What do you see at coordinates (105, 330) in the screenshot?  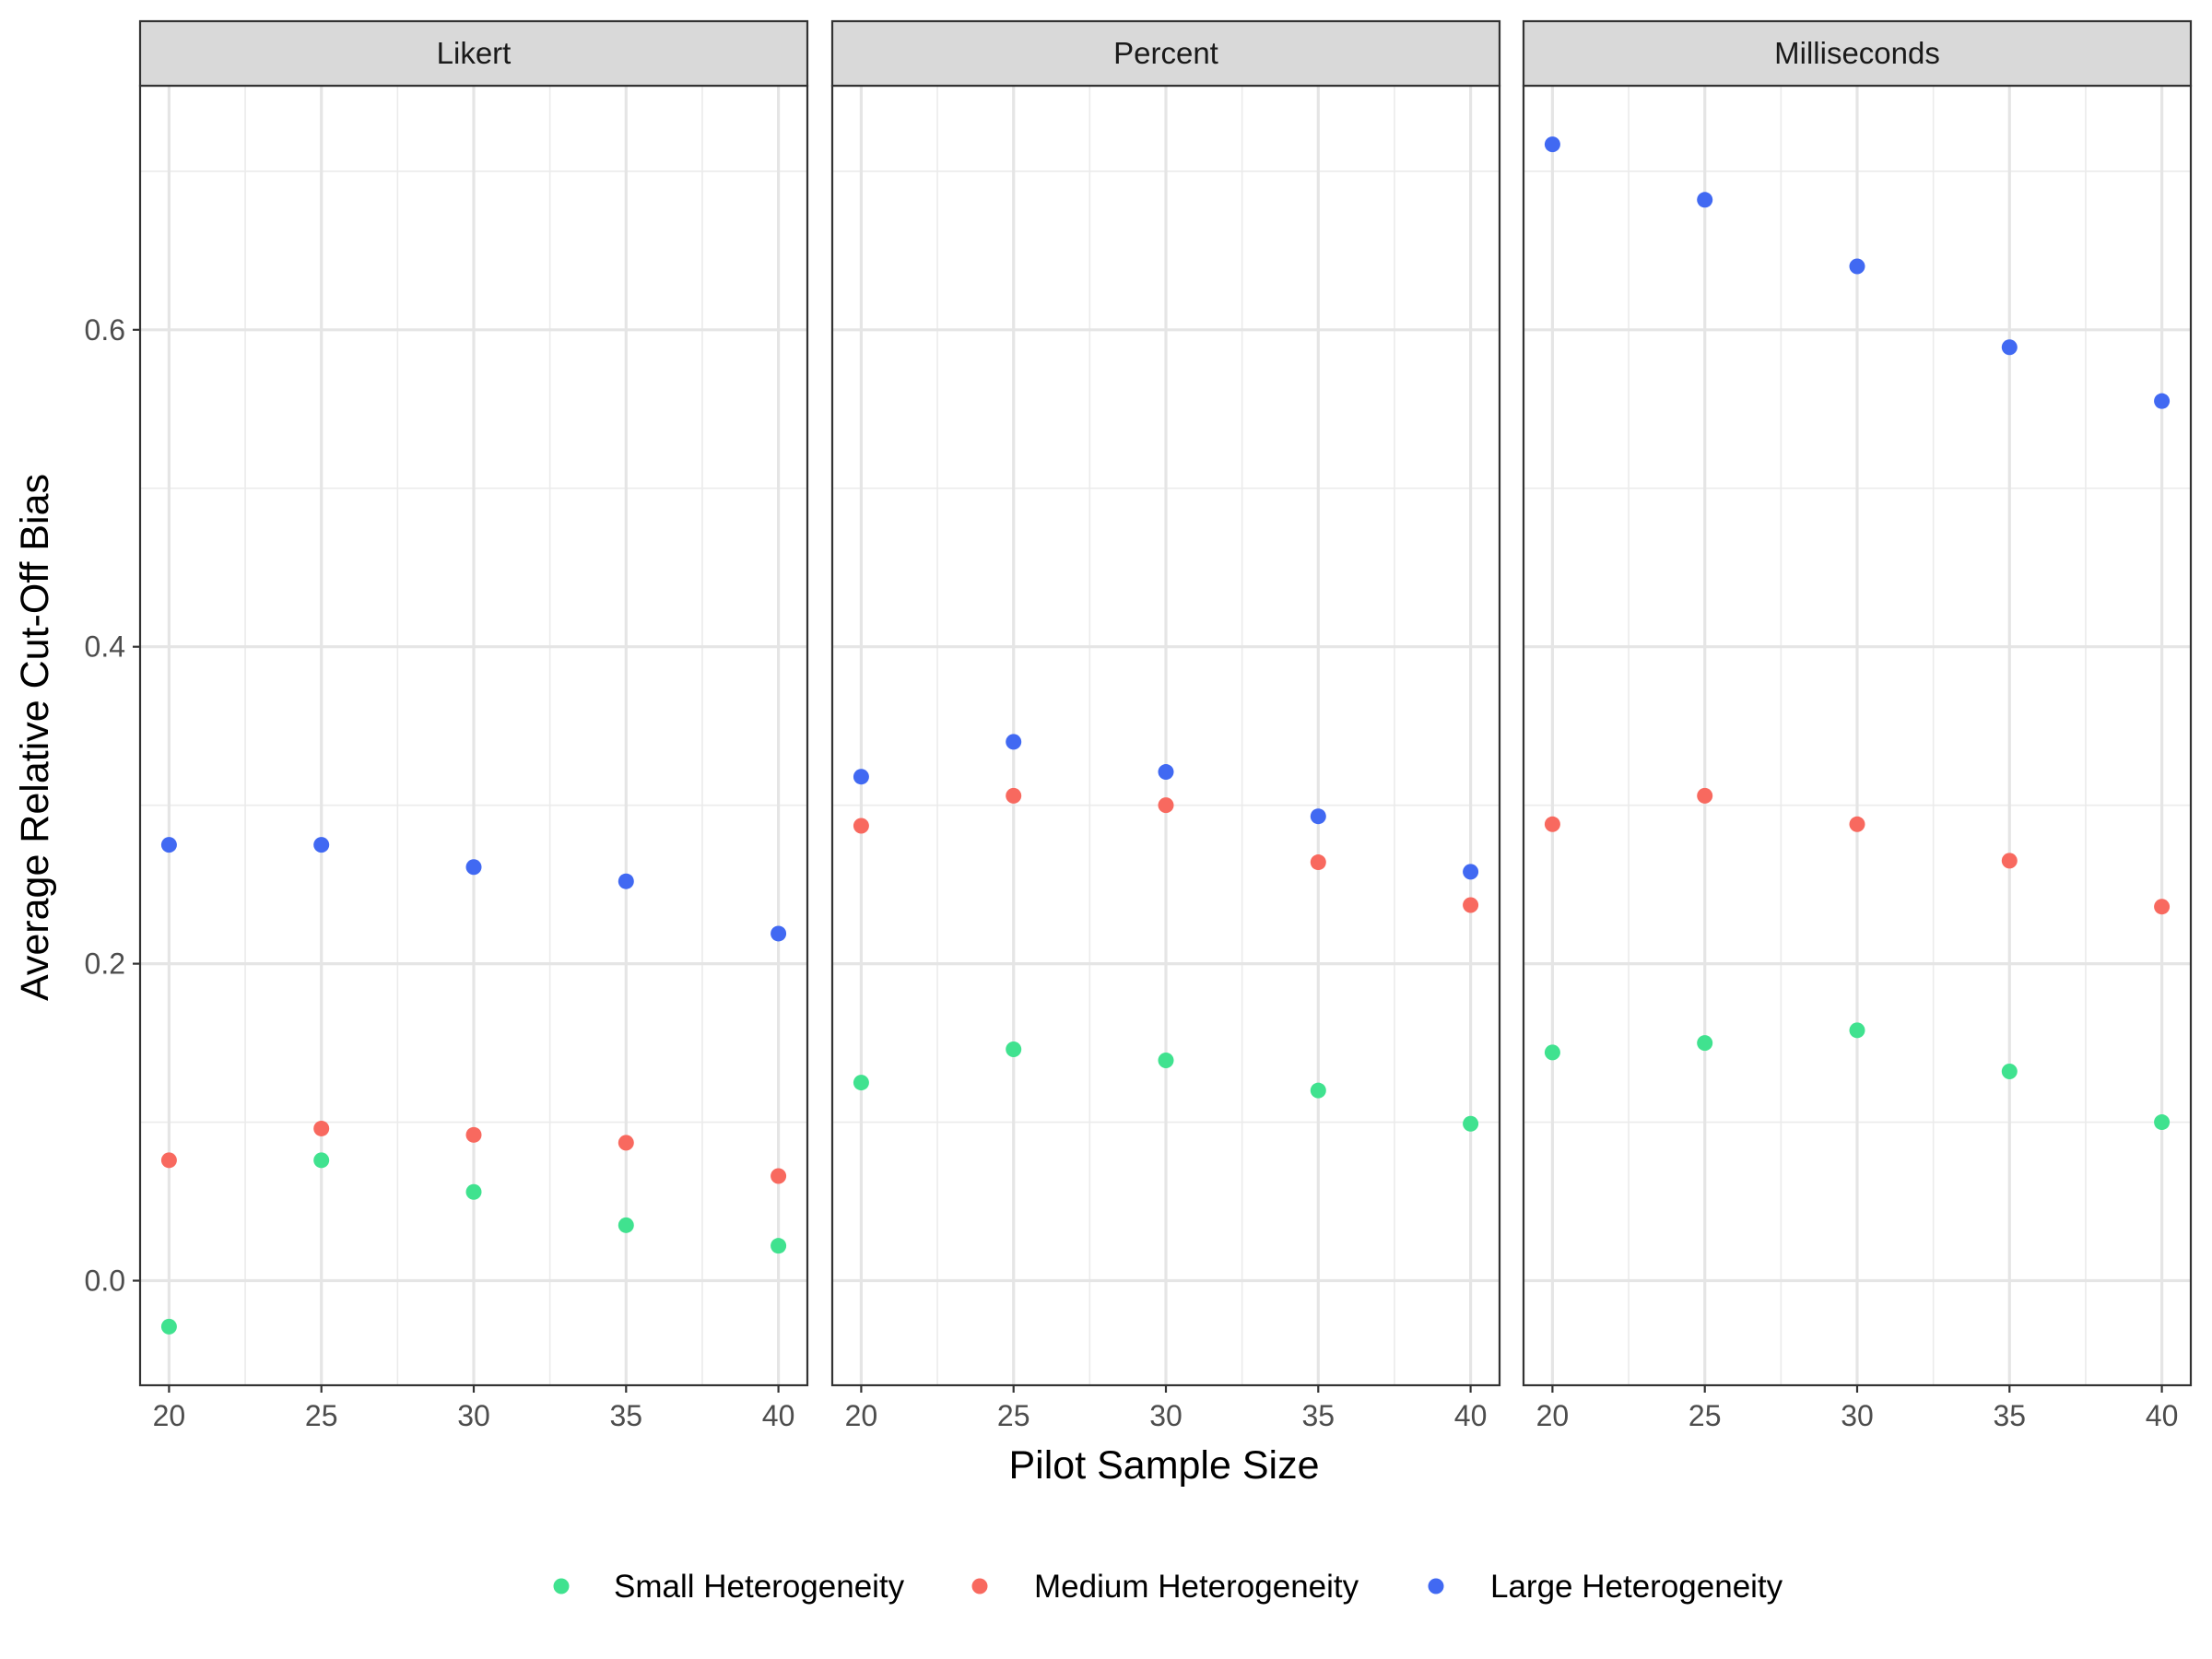 I see `y-tick-label: 0.6` at bounding box center [105, 330].